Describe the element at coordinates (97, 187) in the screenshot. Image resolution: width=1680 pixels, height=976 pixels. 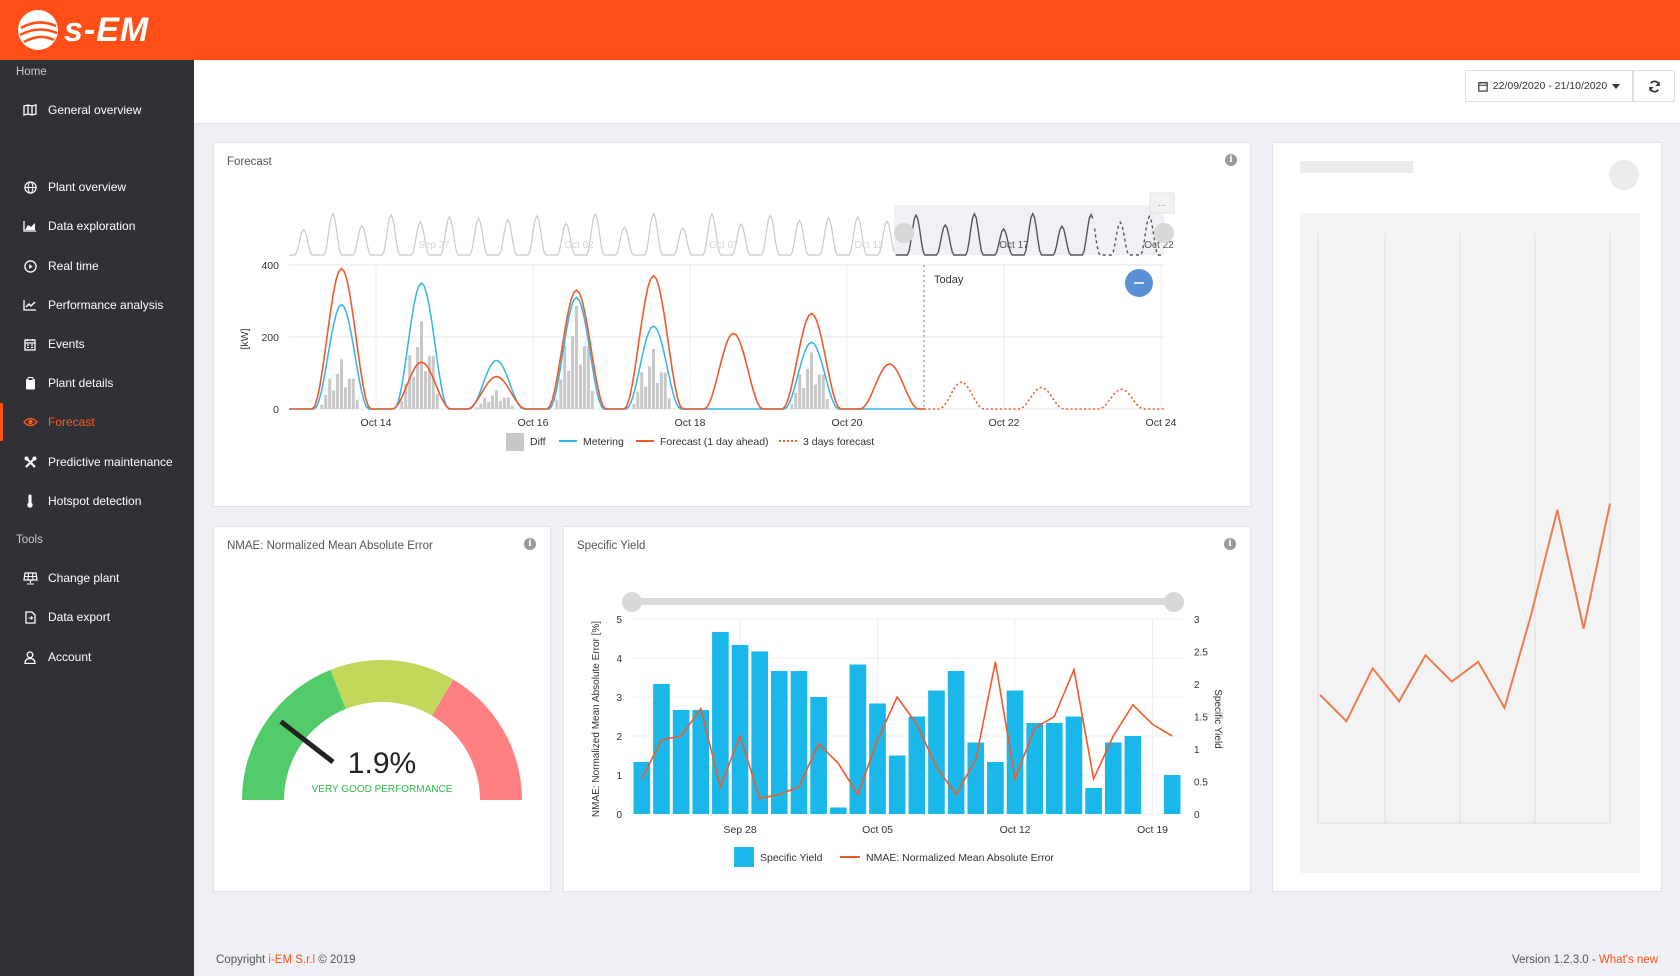
I see `sidebar-item-plant-overview: Plant overview` at that location.